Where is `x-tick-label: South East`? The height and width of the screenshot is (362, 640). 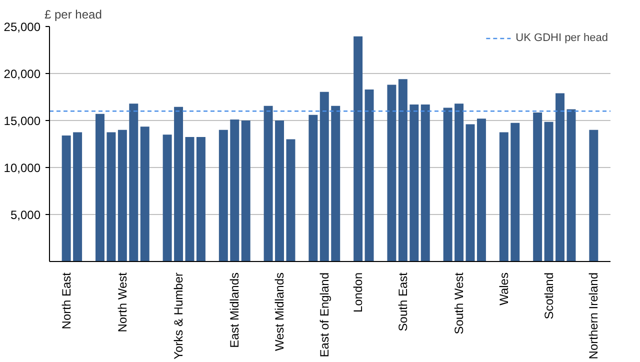 x-tick-label: South East is located at coordinates (403, 302).